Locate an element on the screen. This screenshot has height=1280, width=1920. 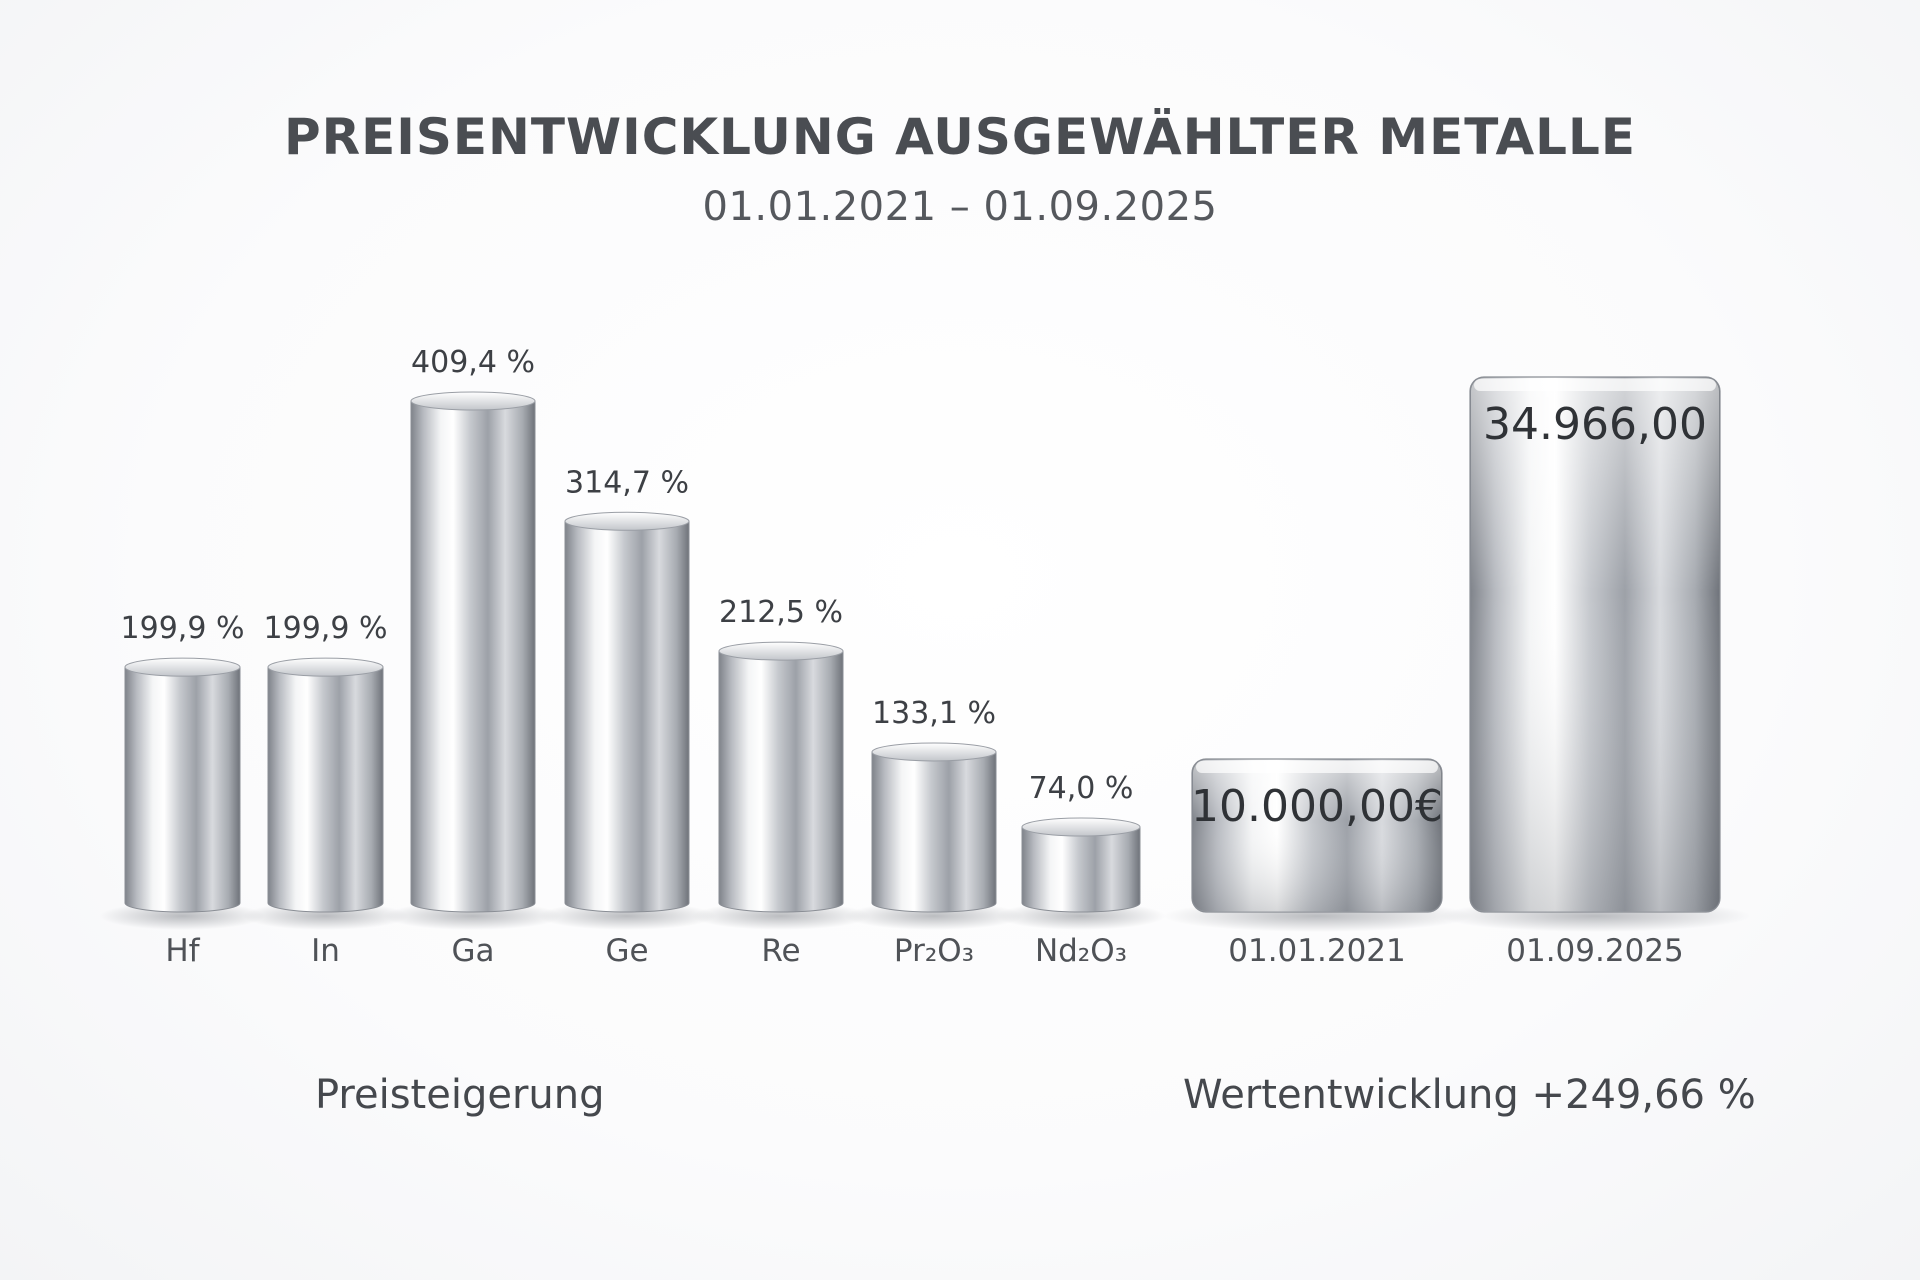
category-label: Ga is located at coordinates (472, 951).